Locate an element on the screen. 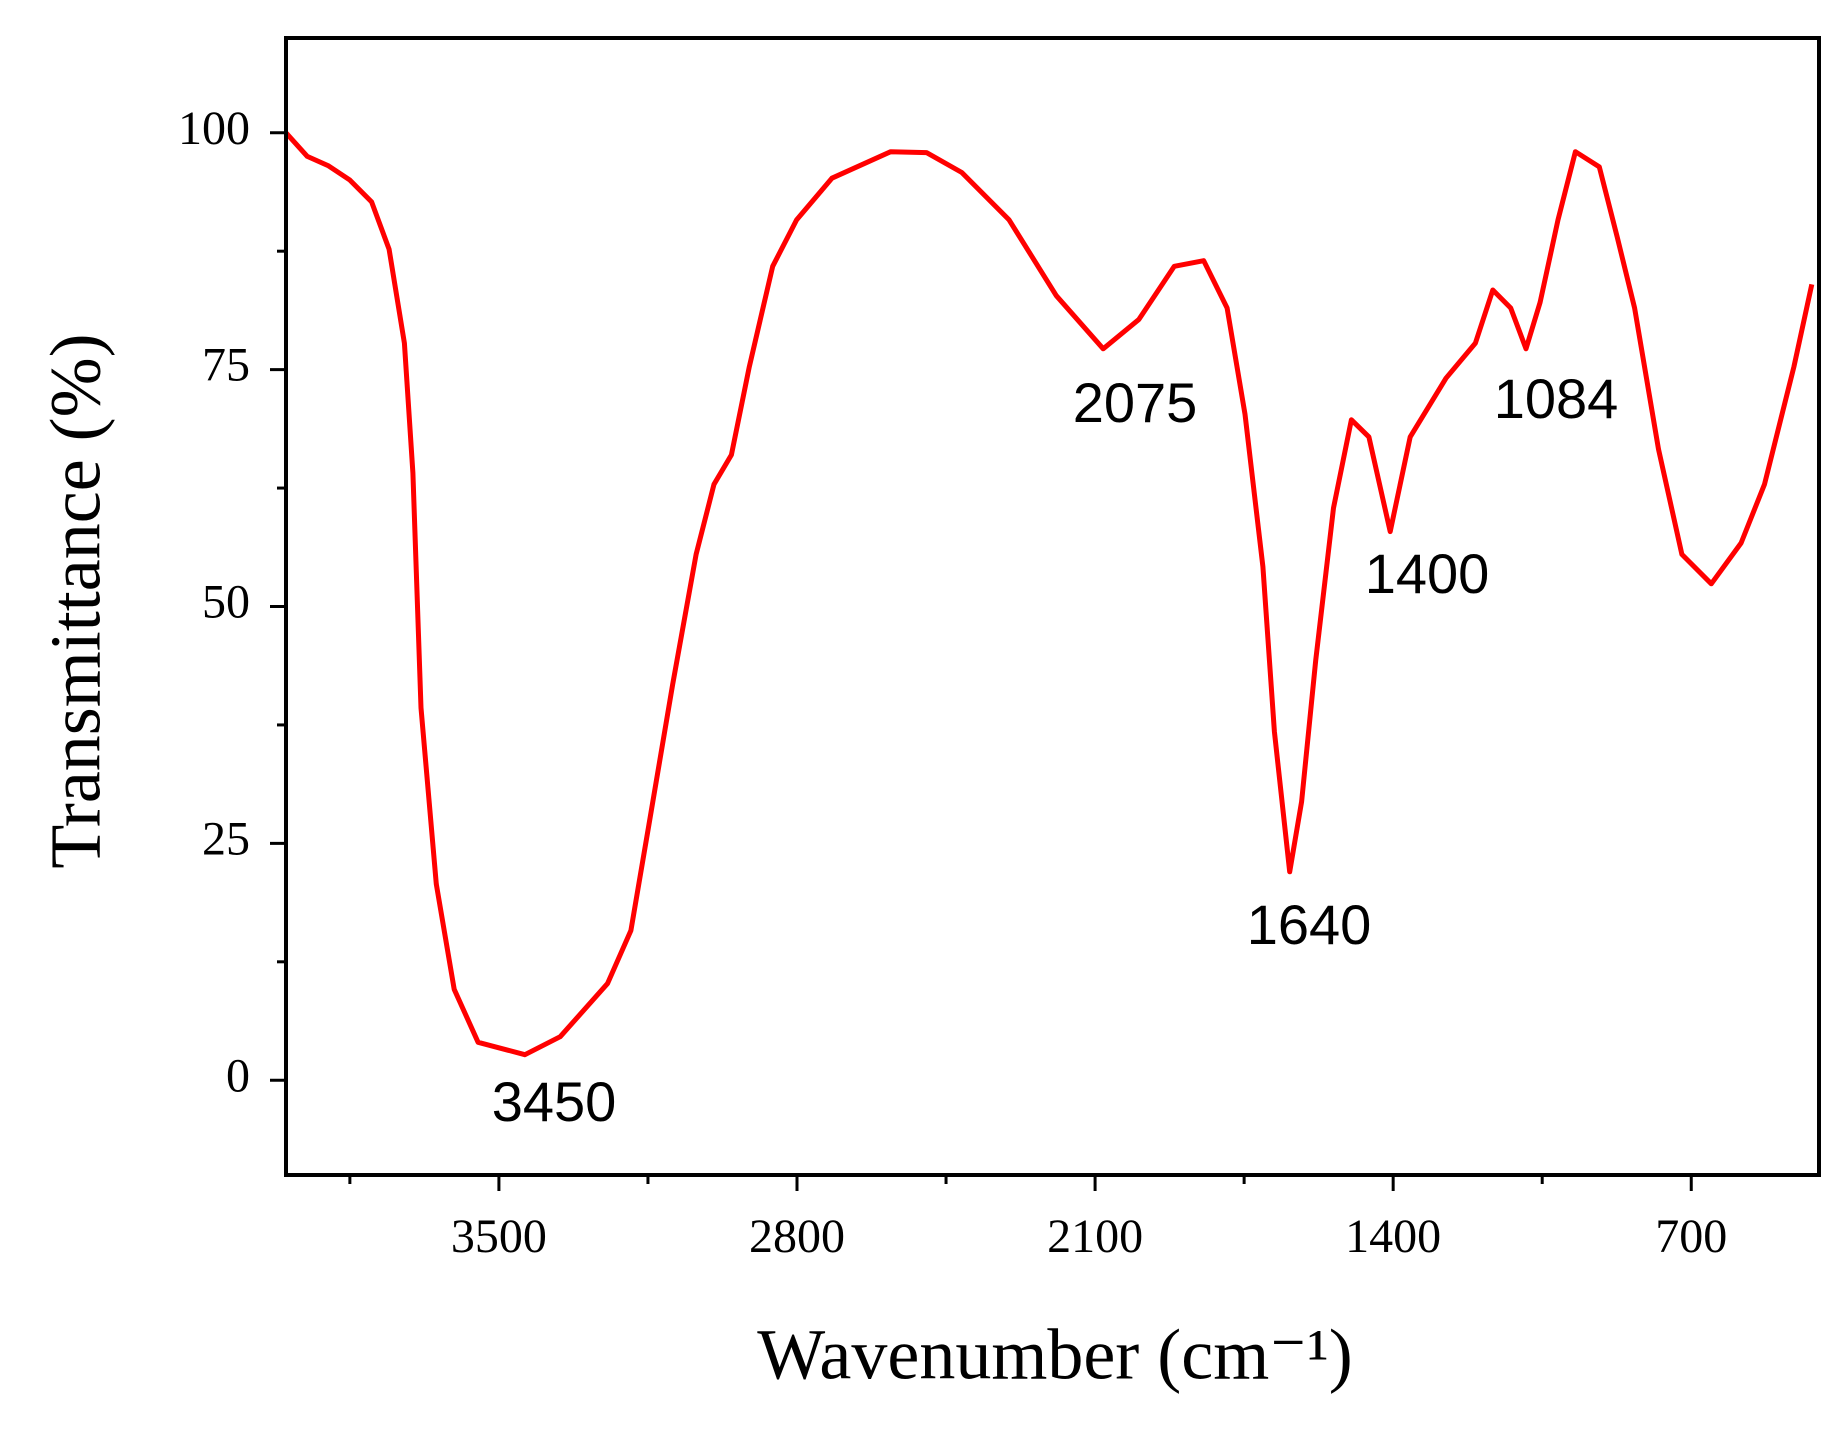 The image size is (1848, 1430). x-axis-title: Wavenumber (cm⁻¹) is located at coordinates (1055, 1355).